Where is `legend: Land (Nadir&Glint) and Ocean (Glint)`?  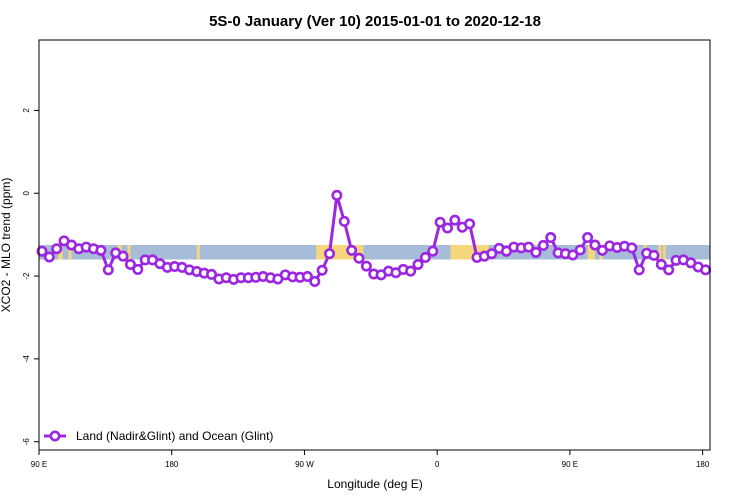 legend: Land (Nadir&Glint) and Ocean (Glint) is located at coordinates (158, 436).